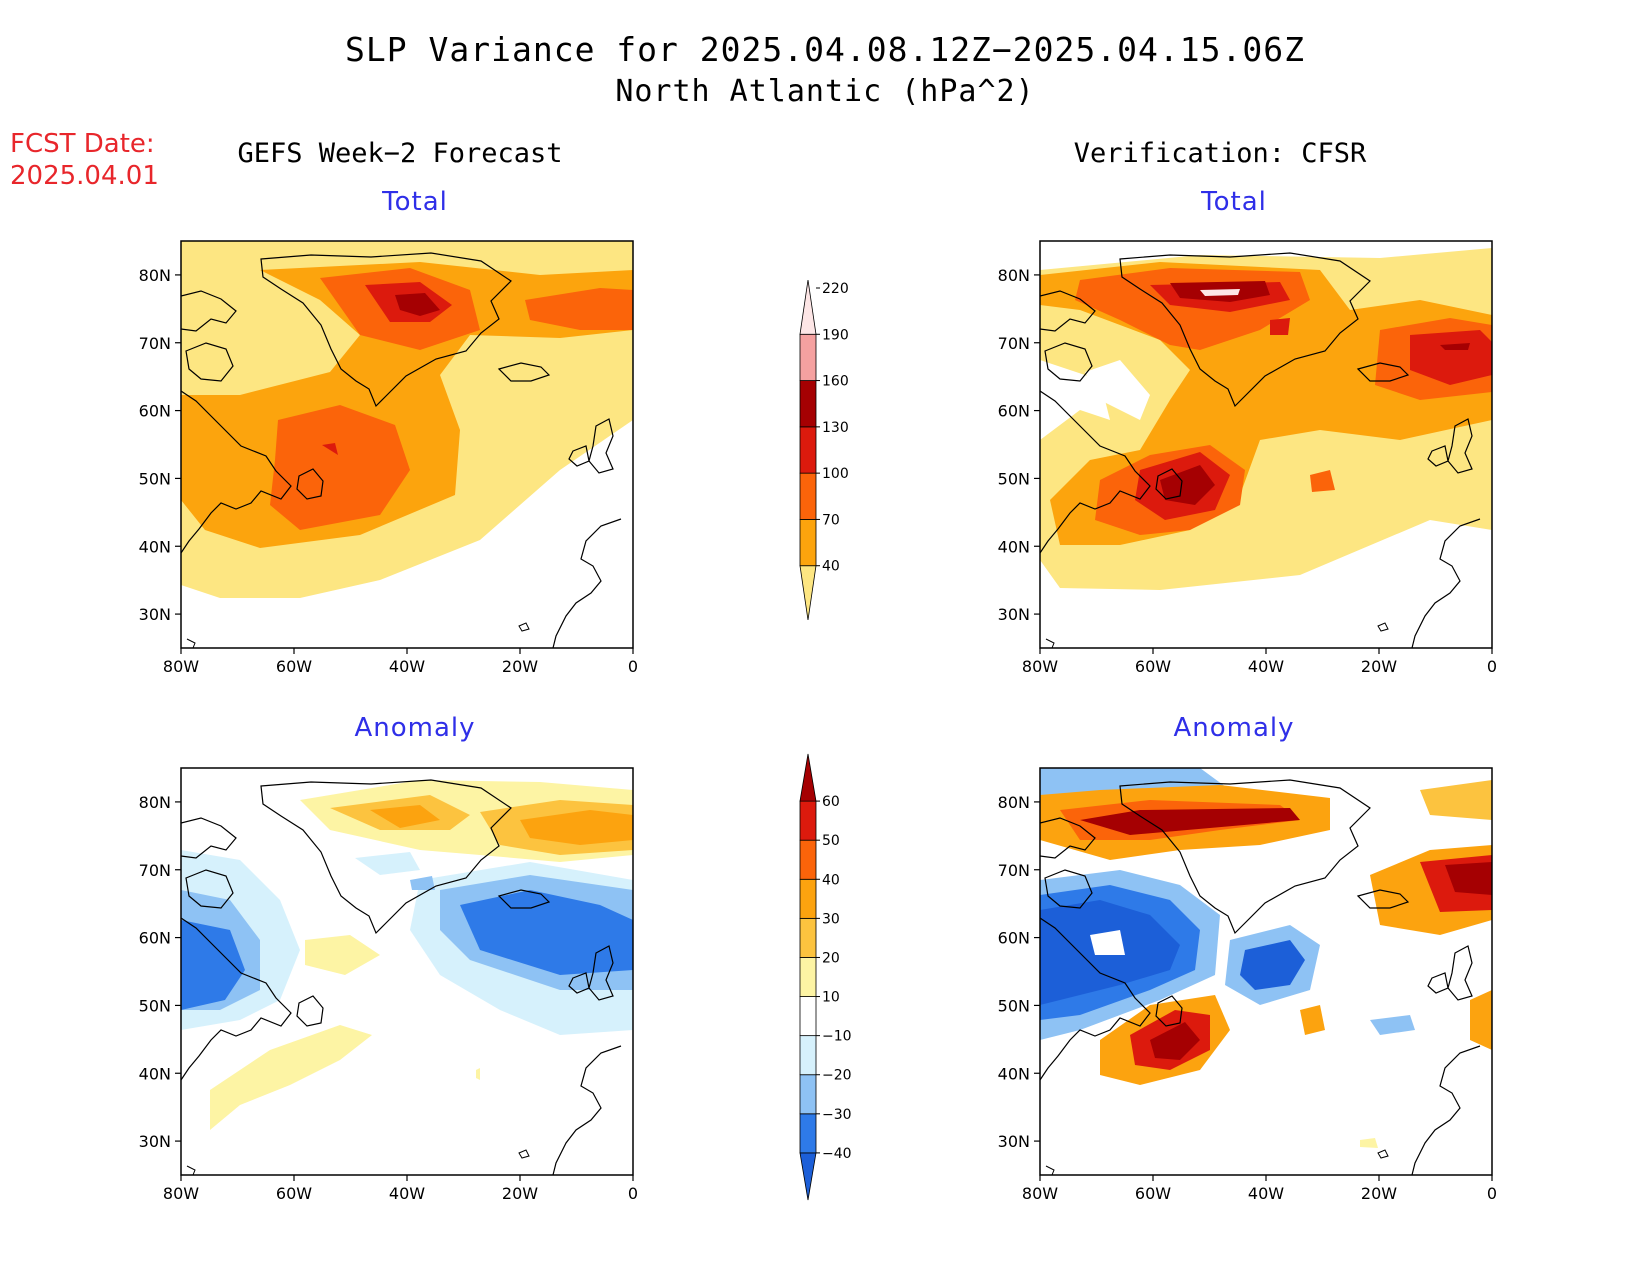  What do you see at coordinates (837, 1115) in the screenshot?
I see `colorbar-label: −30` at bounding box center [837, 1115].